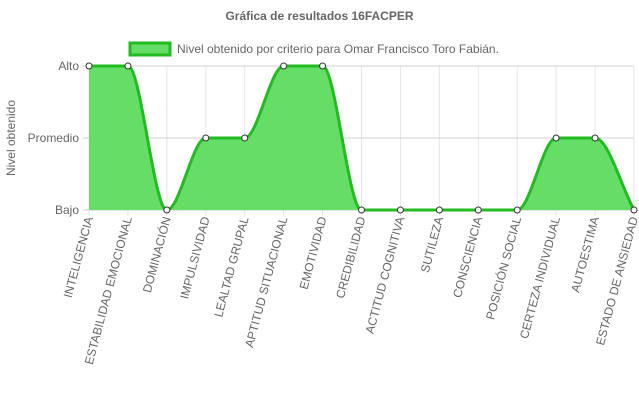 The height and width of the screenshot is (411, 639). What do you see at coordinates (68, 66) in the screenshot?
I see `y-tick-label: Alto` at bounding box center [68, 66].